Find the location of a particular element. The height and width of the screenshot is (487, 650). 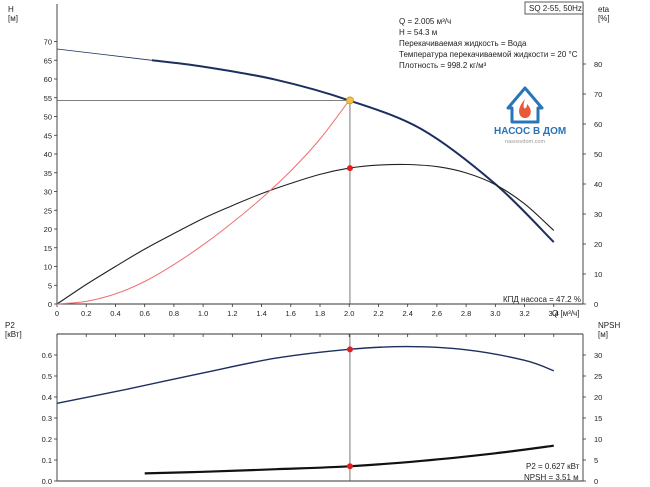

npsh-tick-label: 5 is located at coordinates (596, 460).